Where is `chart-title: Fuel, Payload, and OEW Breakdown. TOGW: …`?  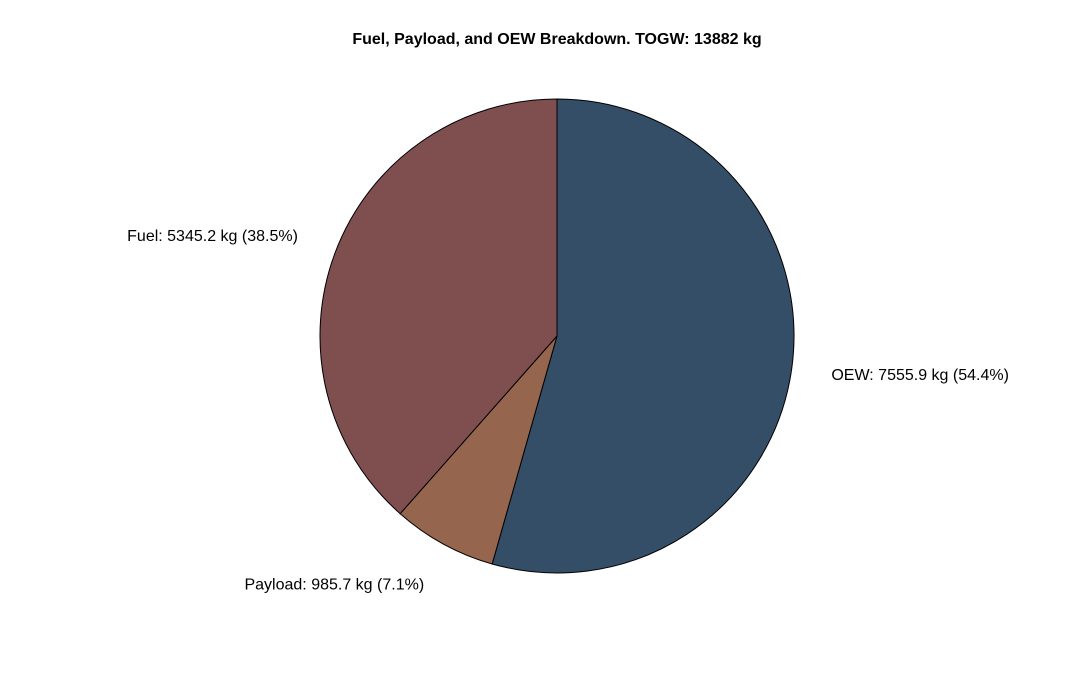
chart-title: Fuel, Payload, and OEW Breakdown. TOGW: … is located at coordinates (556, 39).